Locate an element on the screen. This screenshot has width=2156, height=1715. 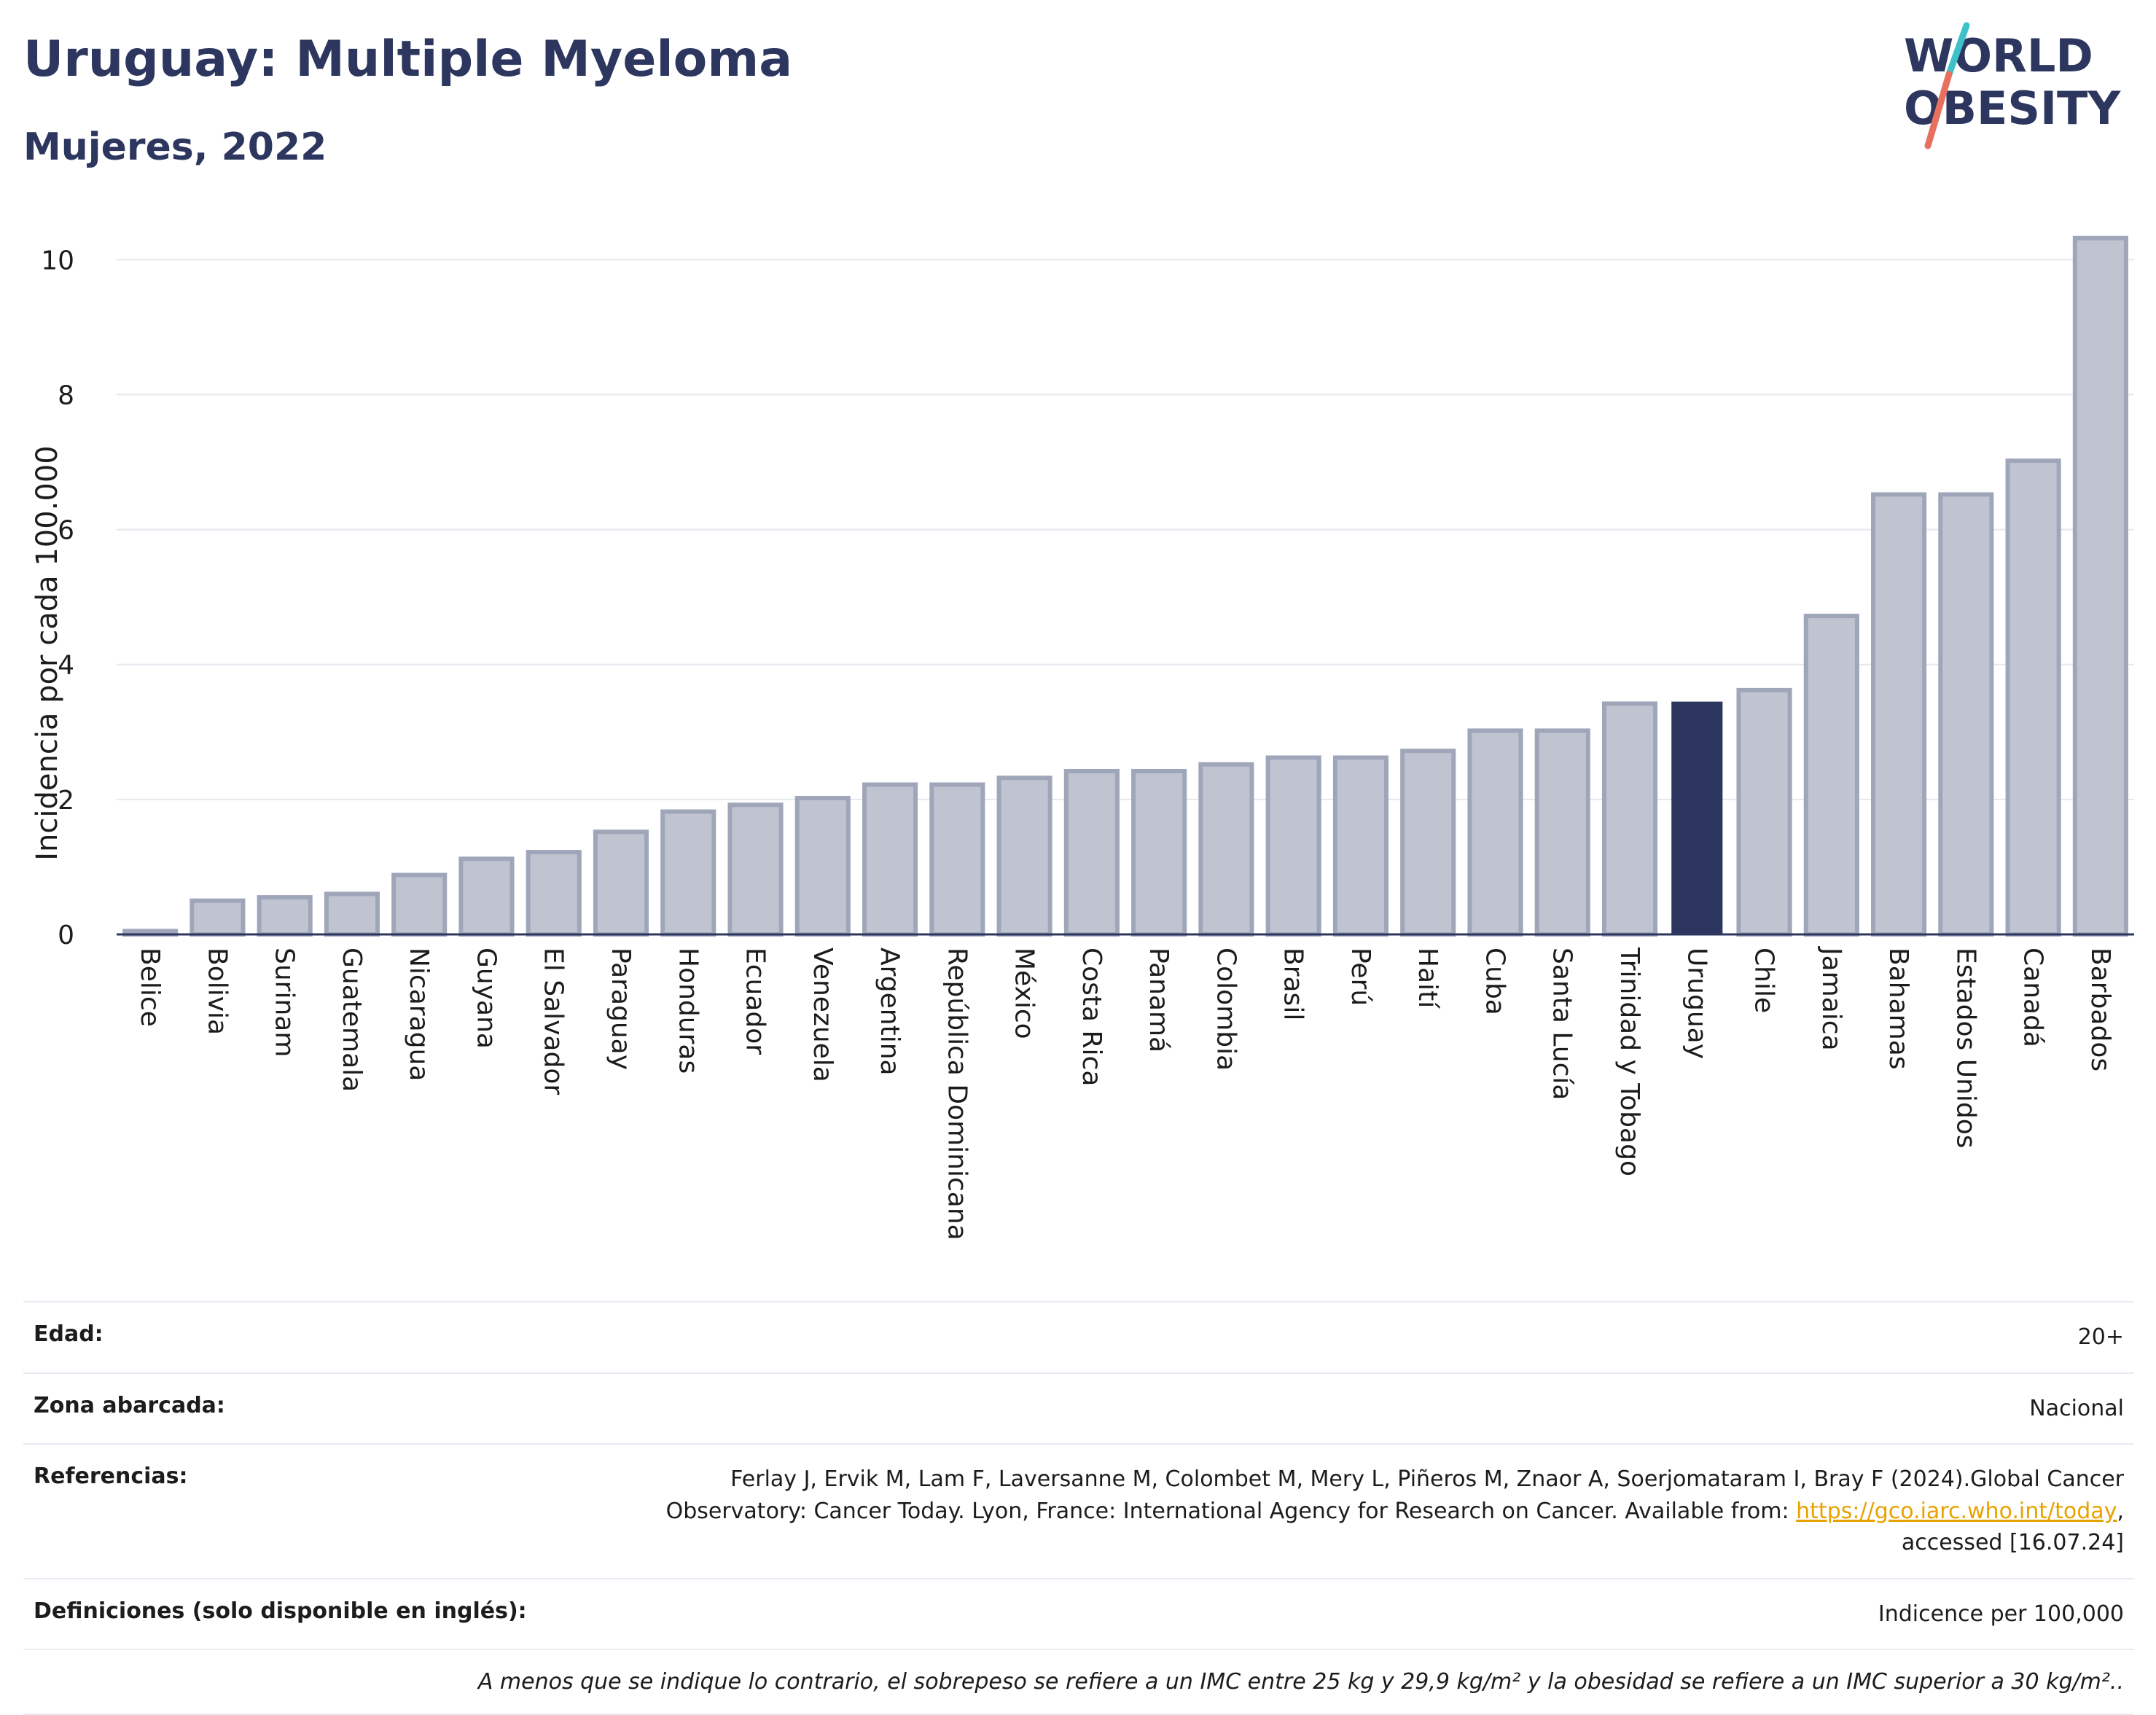
definitions-value: Indicence per 100,000 is located at coordinates (2001, 1614).